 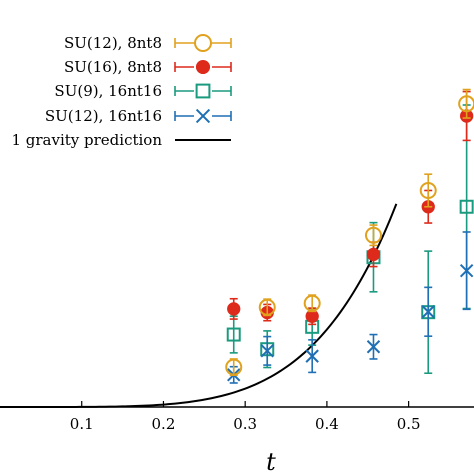 What do you see at coordinates (409, 424) in the screenshot?
I see `x-tick-label: 0.5` at bounding box center [409, 424].